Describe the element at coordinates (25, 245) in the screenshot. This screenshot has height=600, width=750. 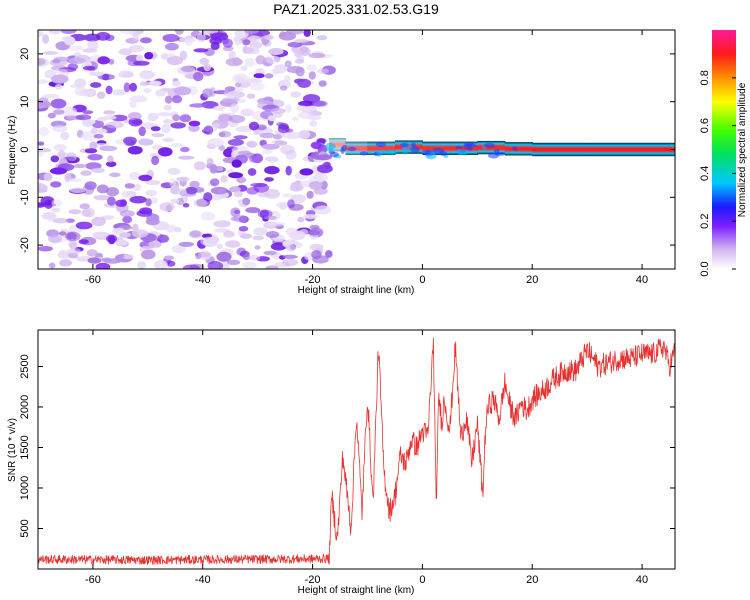
I see `y-tick-label: -20` at that location.